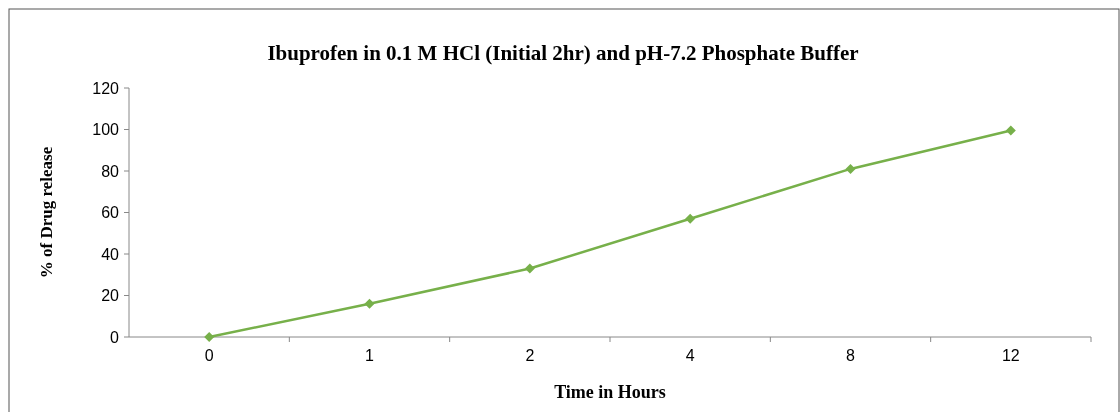  What do you see at coordinates (209, 355) in the screenshot?
I see `x-tick-label: 0` at bounding box center [209, 355].